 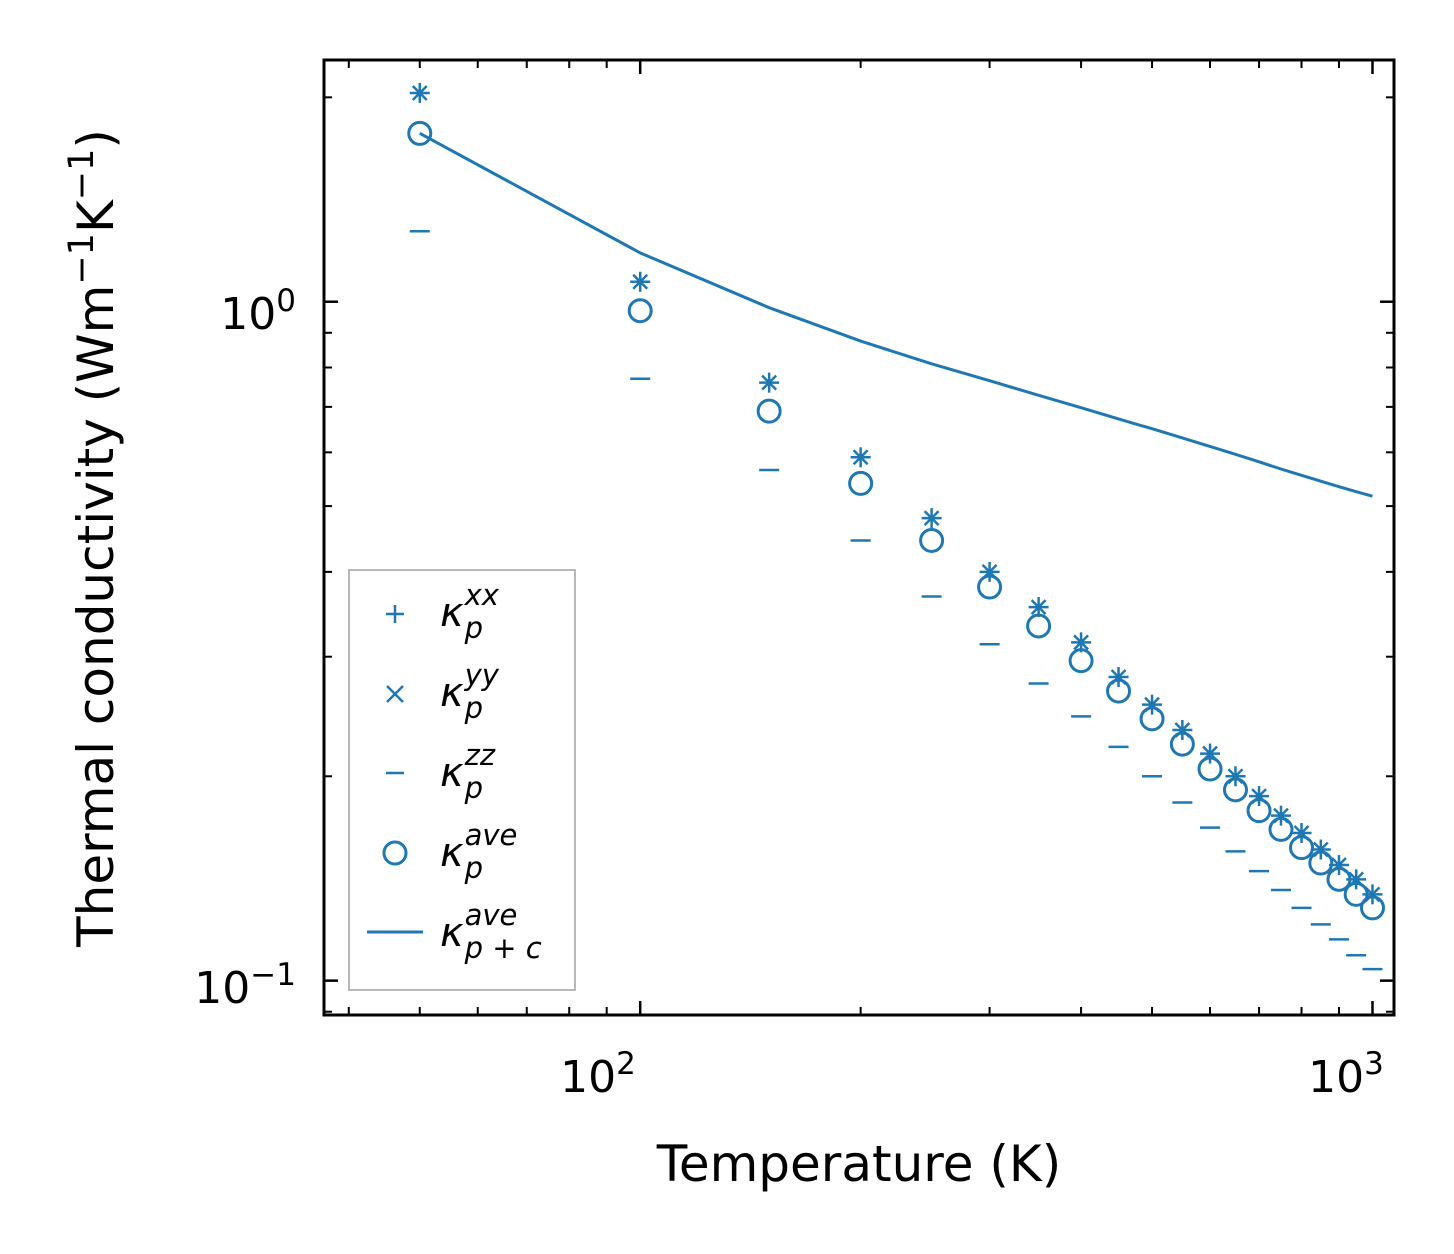 I want to click on legend-box, so click(x=462, y=780).